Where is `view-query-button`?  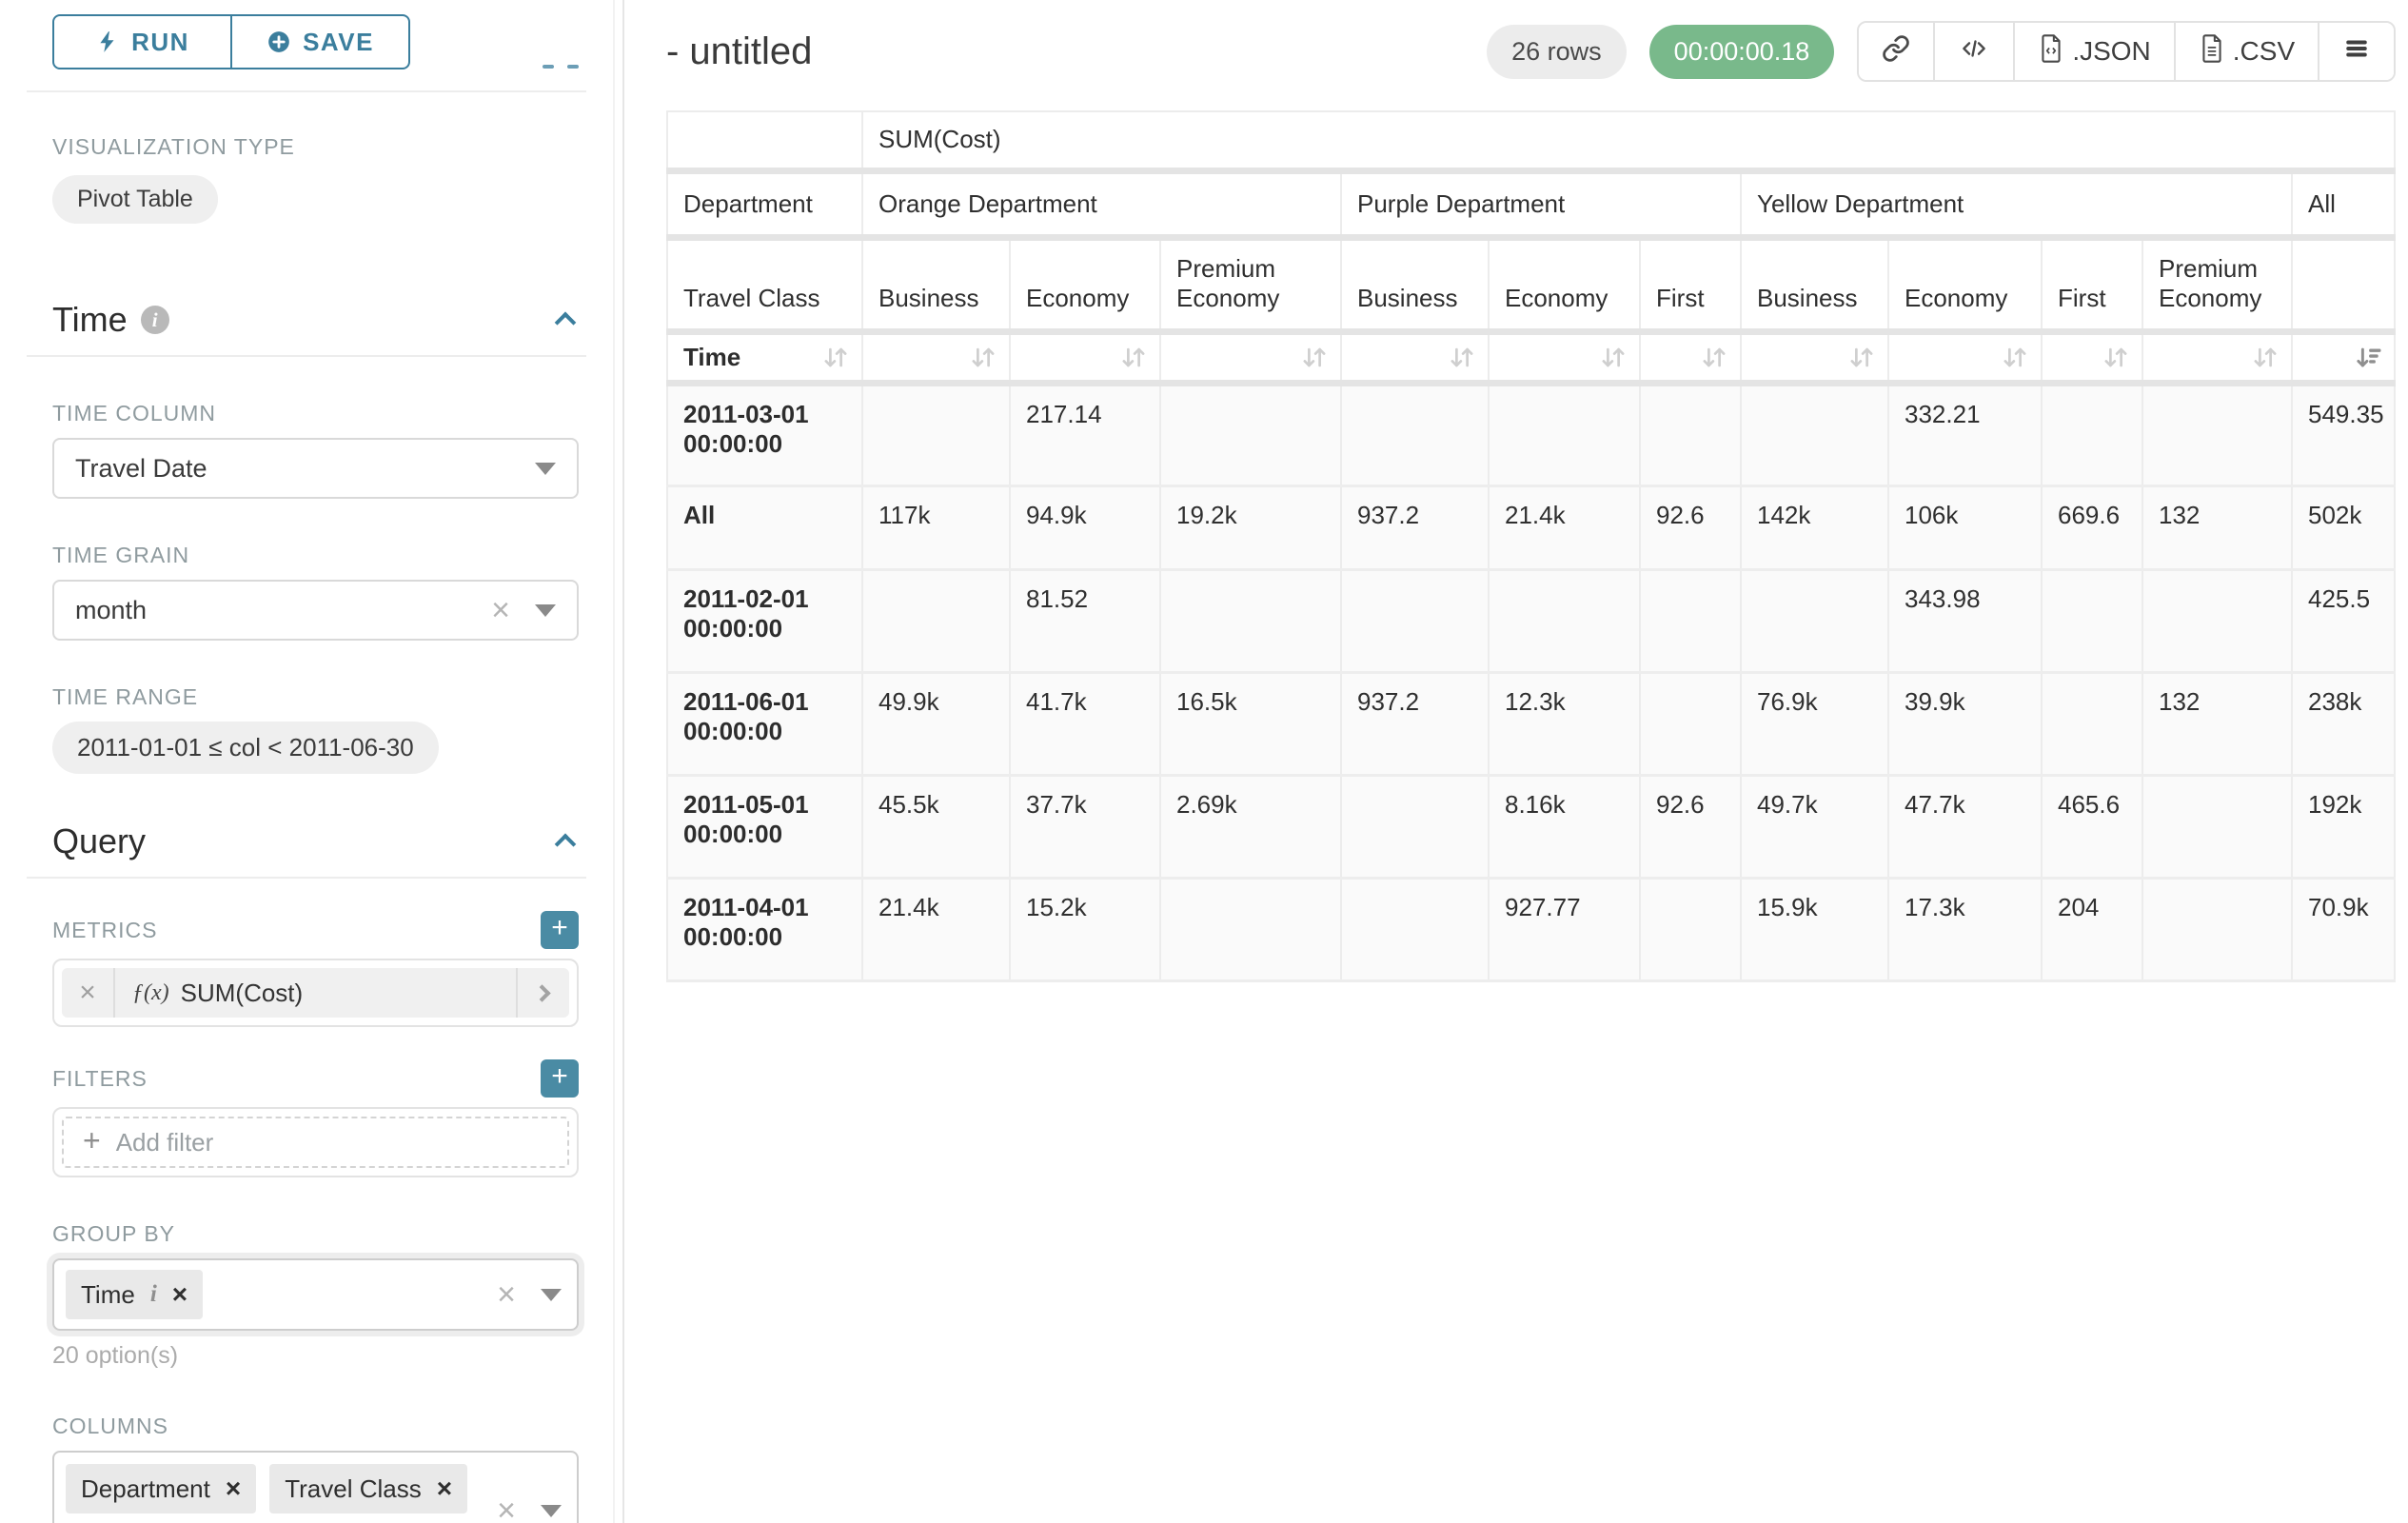
view-query-button is located at coordinates (1973, 52).